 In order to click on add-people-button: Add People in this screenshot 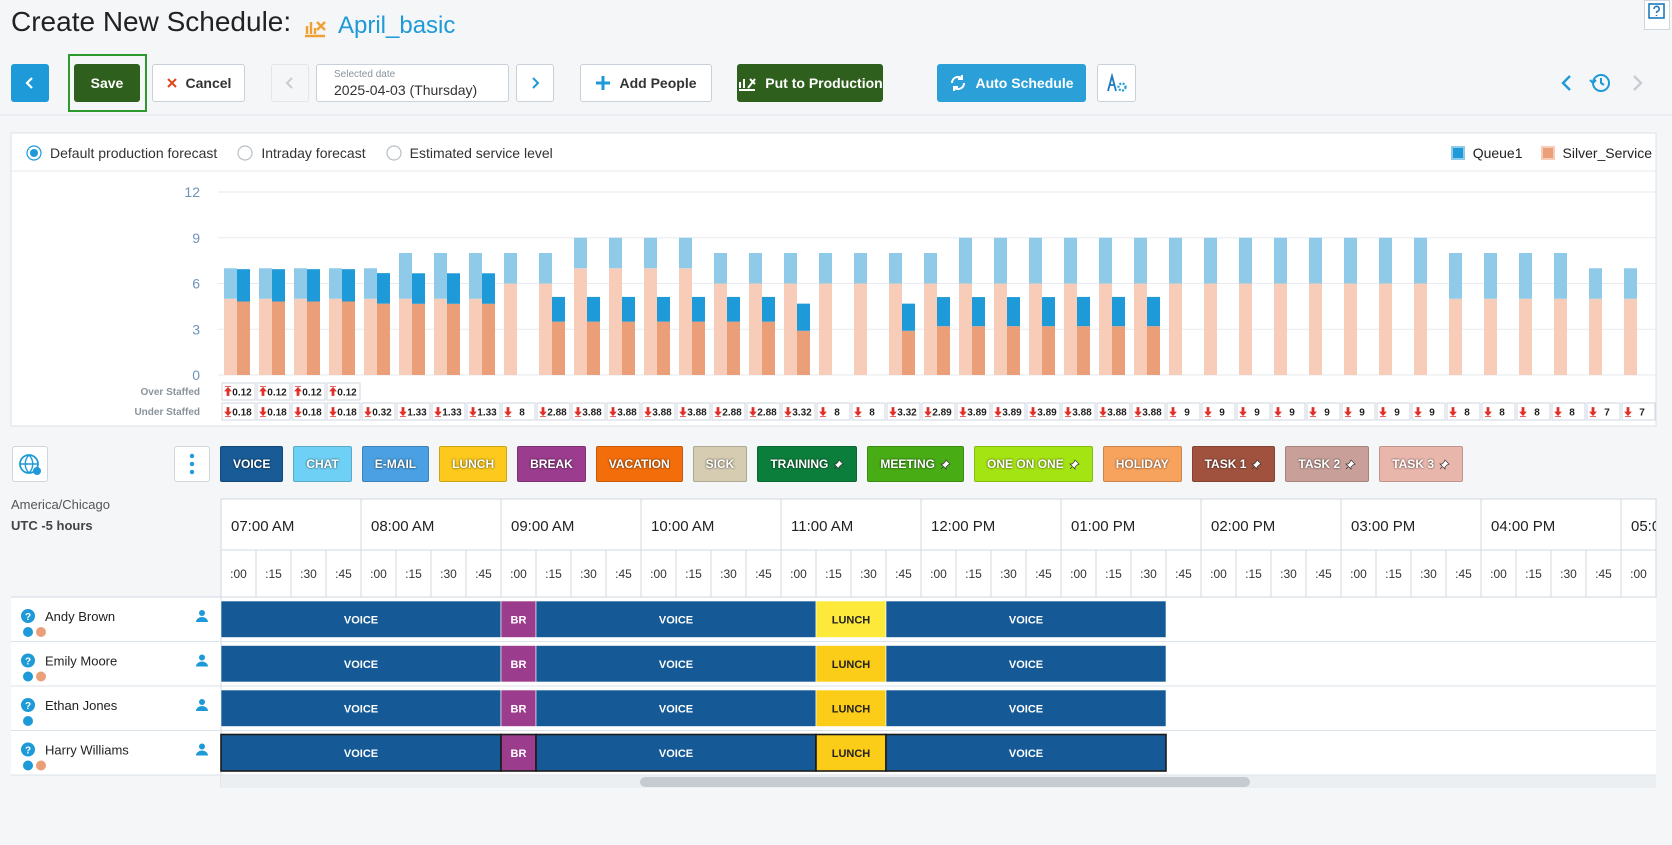, I will do `click(646, 83)`.